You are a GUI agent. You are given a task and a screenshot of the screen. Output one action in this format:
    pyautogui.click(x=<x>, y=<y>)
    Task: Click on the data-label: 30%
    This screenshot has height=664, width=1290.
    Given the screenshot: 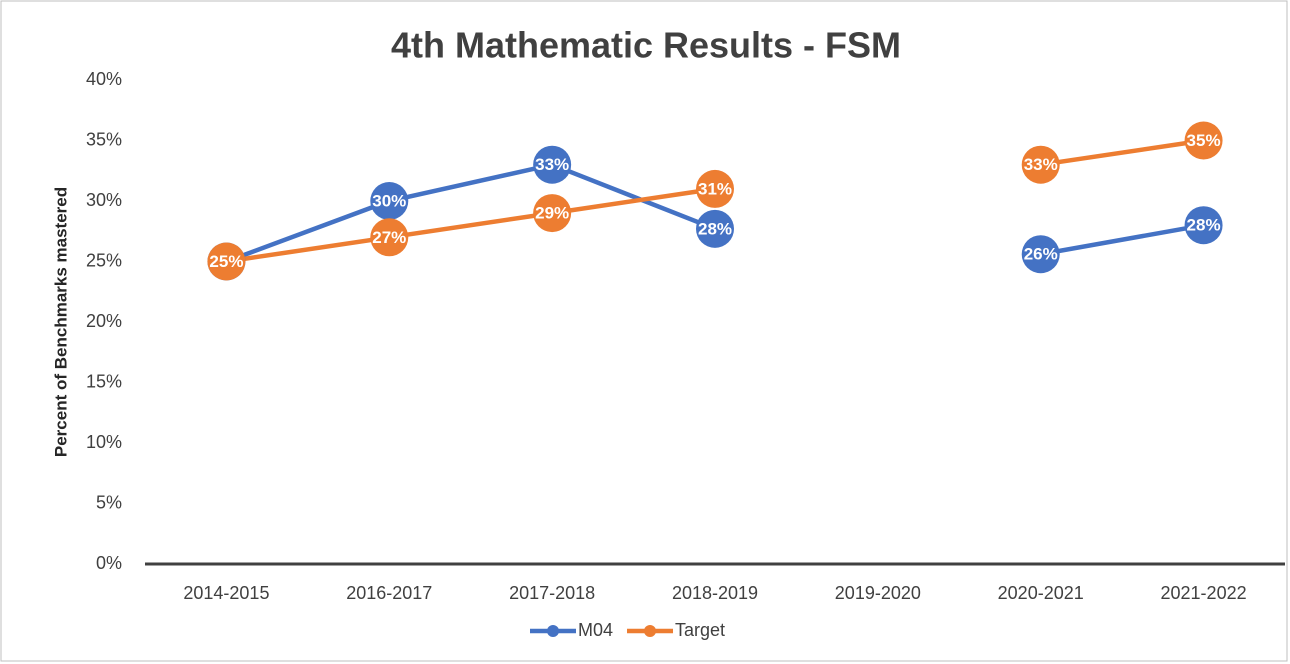 What is the action you would take?
    pyautogui.click(x=389, y=200)
    